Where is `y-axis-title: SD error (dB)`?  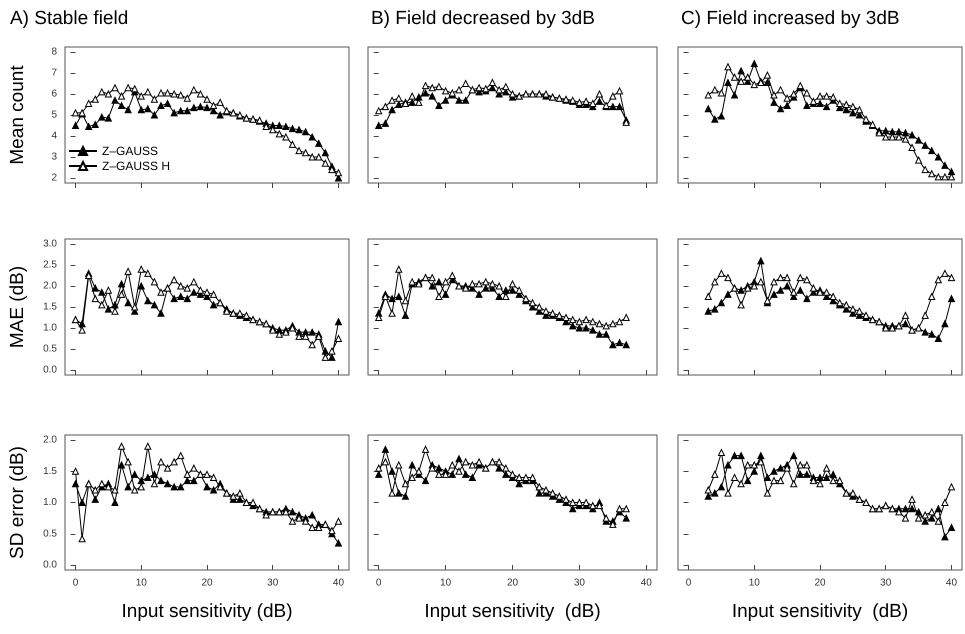 y-axis-title: SD error (dB) is located at coordinates (17, 502).